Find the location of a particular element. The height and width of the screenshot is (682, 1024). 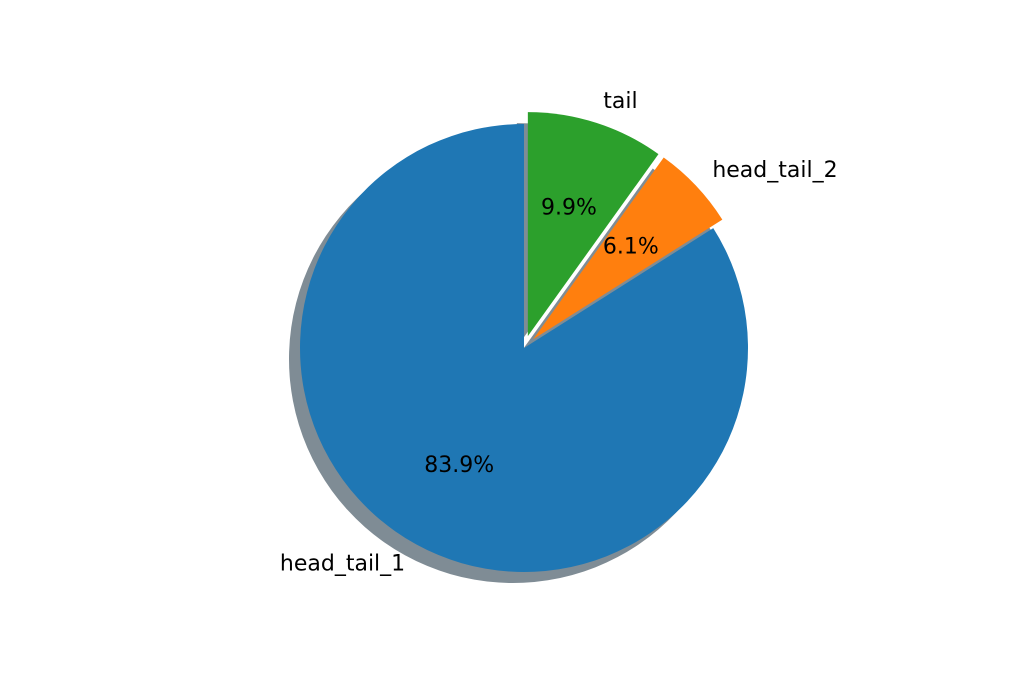

slice-percent-head-tail-1: 83.9% is located at coordinates (459, 465).